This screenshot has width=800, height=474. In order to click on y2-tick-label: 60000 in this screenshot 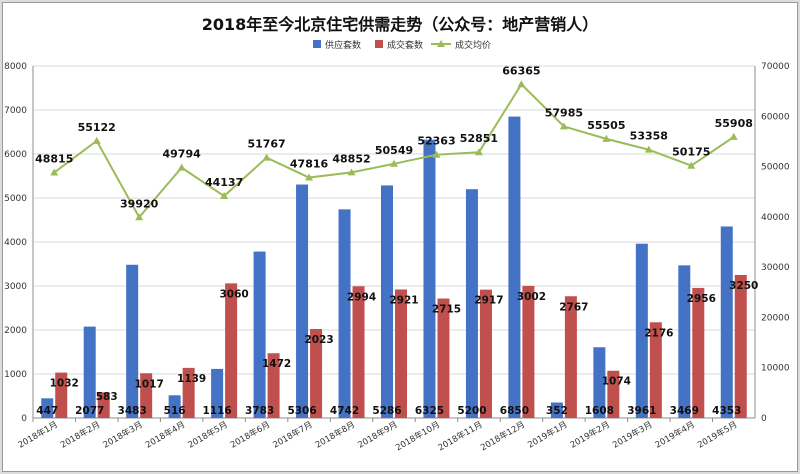, I will do `click(775, 117)`.